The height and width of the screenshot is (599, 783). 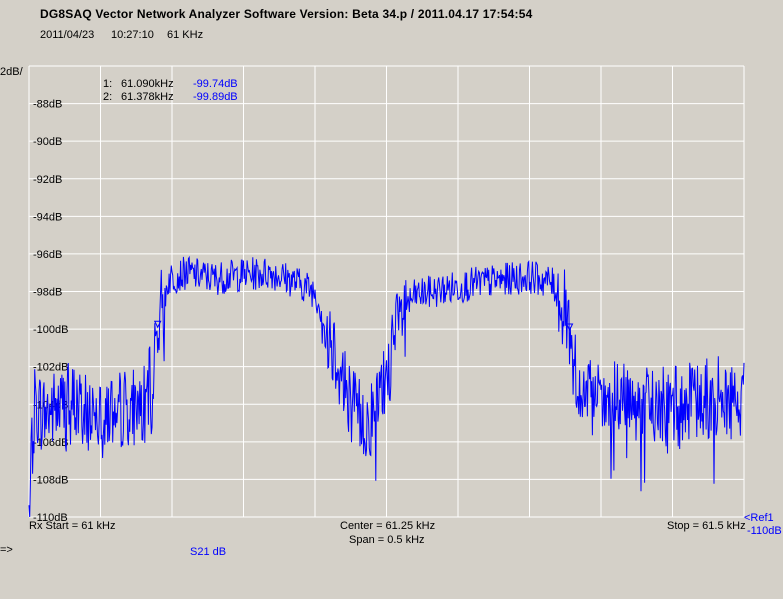 I want to click on scale-per-div: 2dB/, so click(x=11, y=72).